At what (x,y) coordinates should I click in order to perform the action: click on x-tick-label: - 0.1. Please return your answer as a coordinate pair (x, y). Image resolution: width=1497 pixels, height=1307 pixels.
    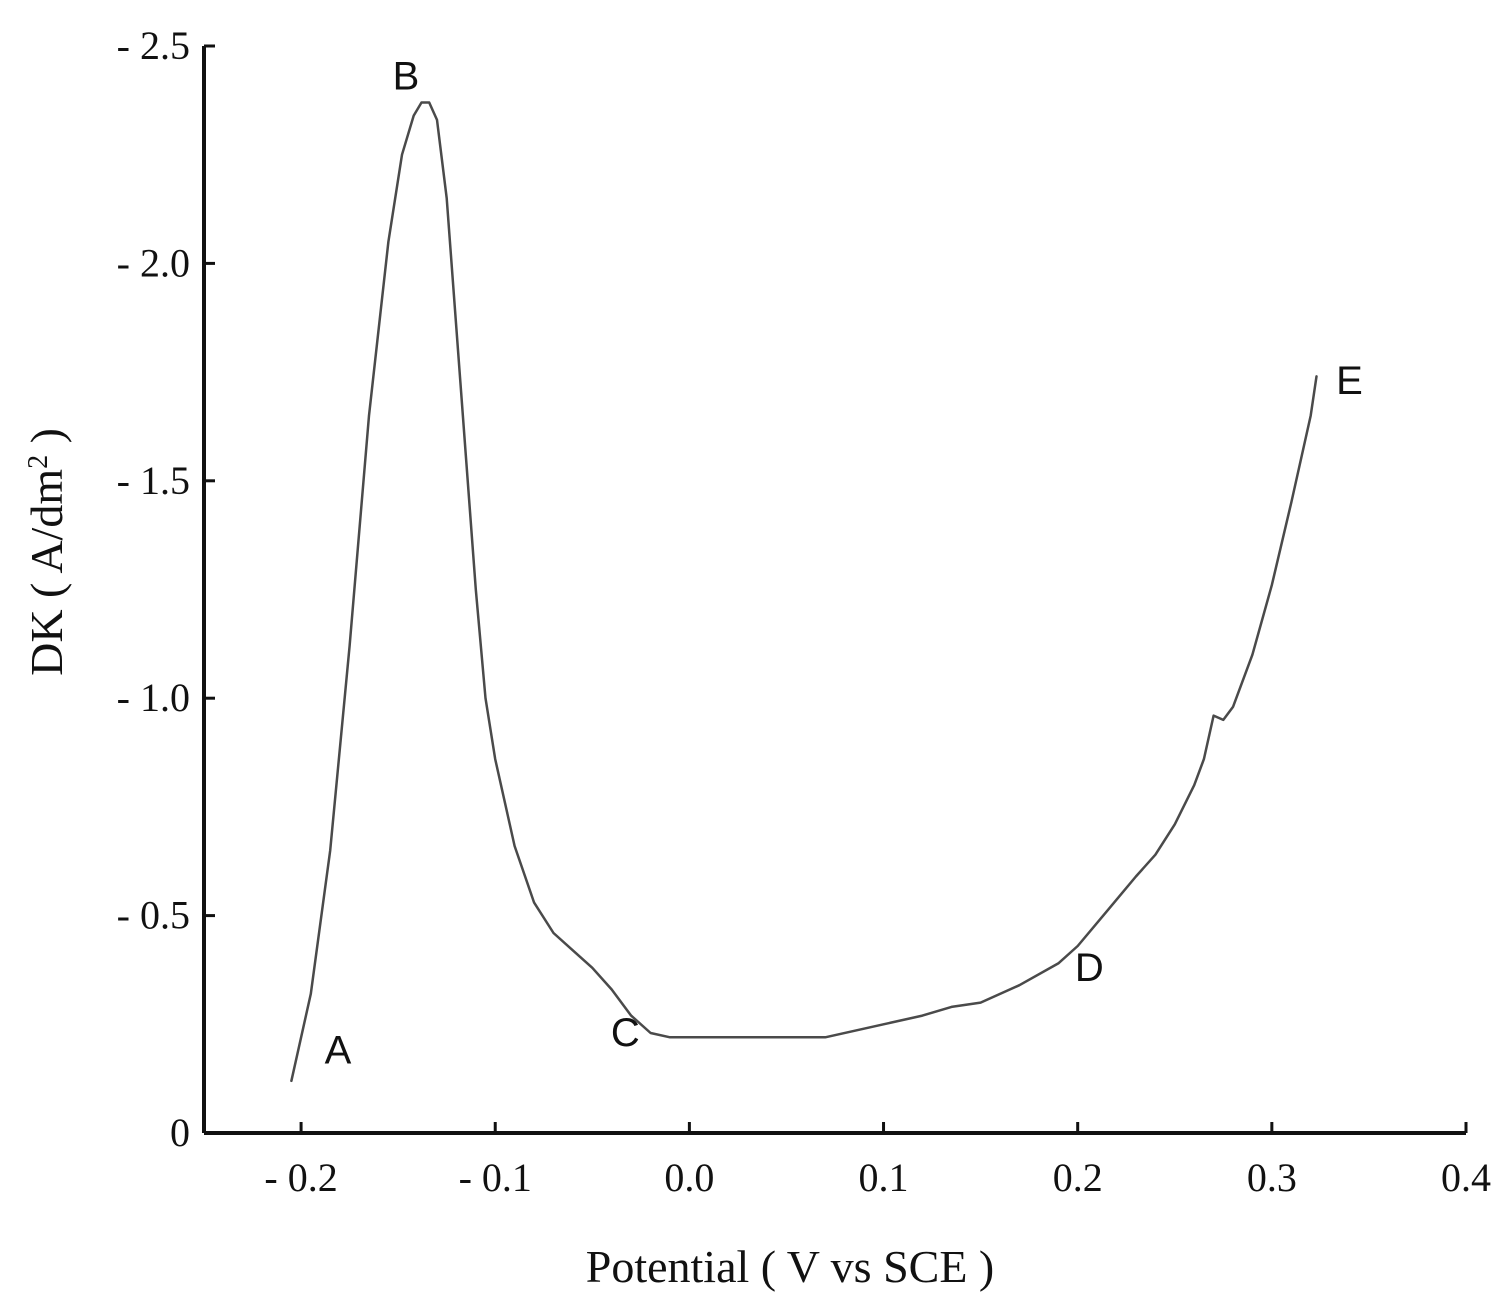
    Looking at the image, I should click on (495, 1177).